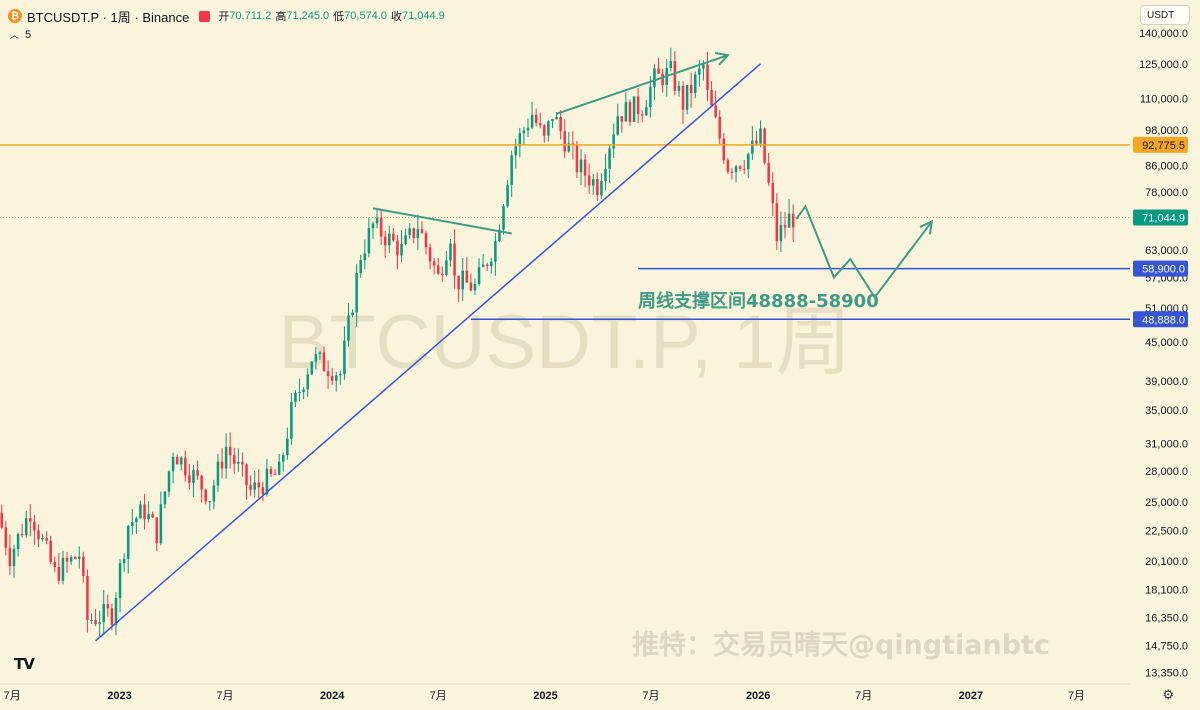 This screenshot has width=1200, height=710. I want to click on currency-select: USDT, so click(1165, 15).